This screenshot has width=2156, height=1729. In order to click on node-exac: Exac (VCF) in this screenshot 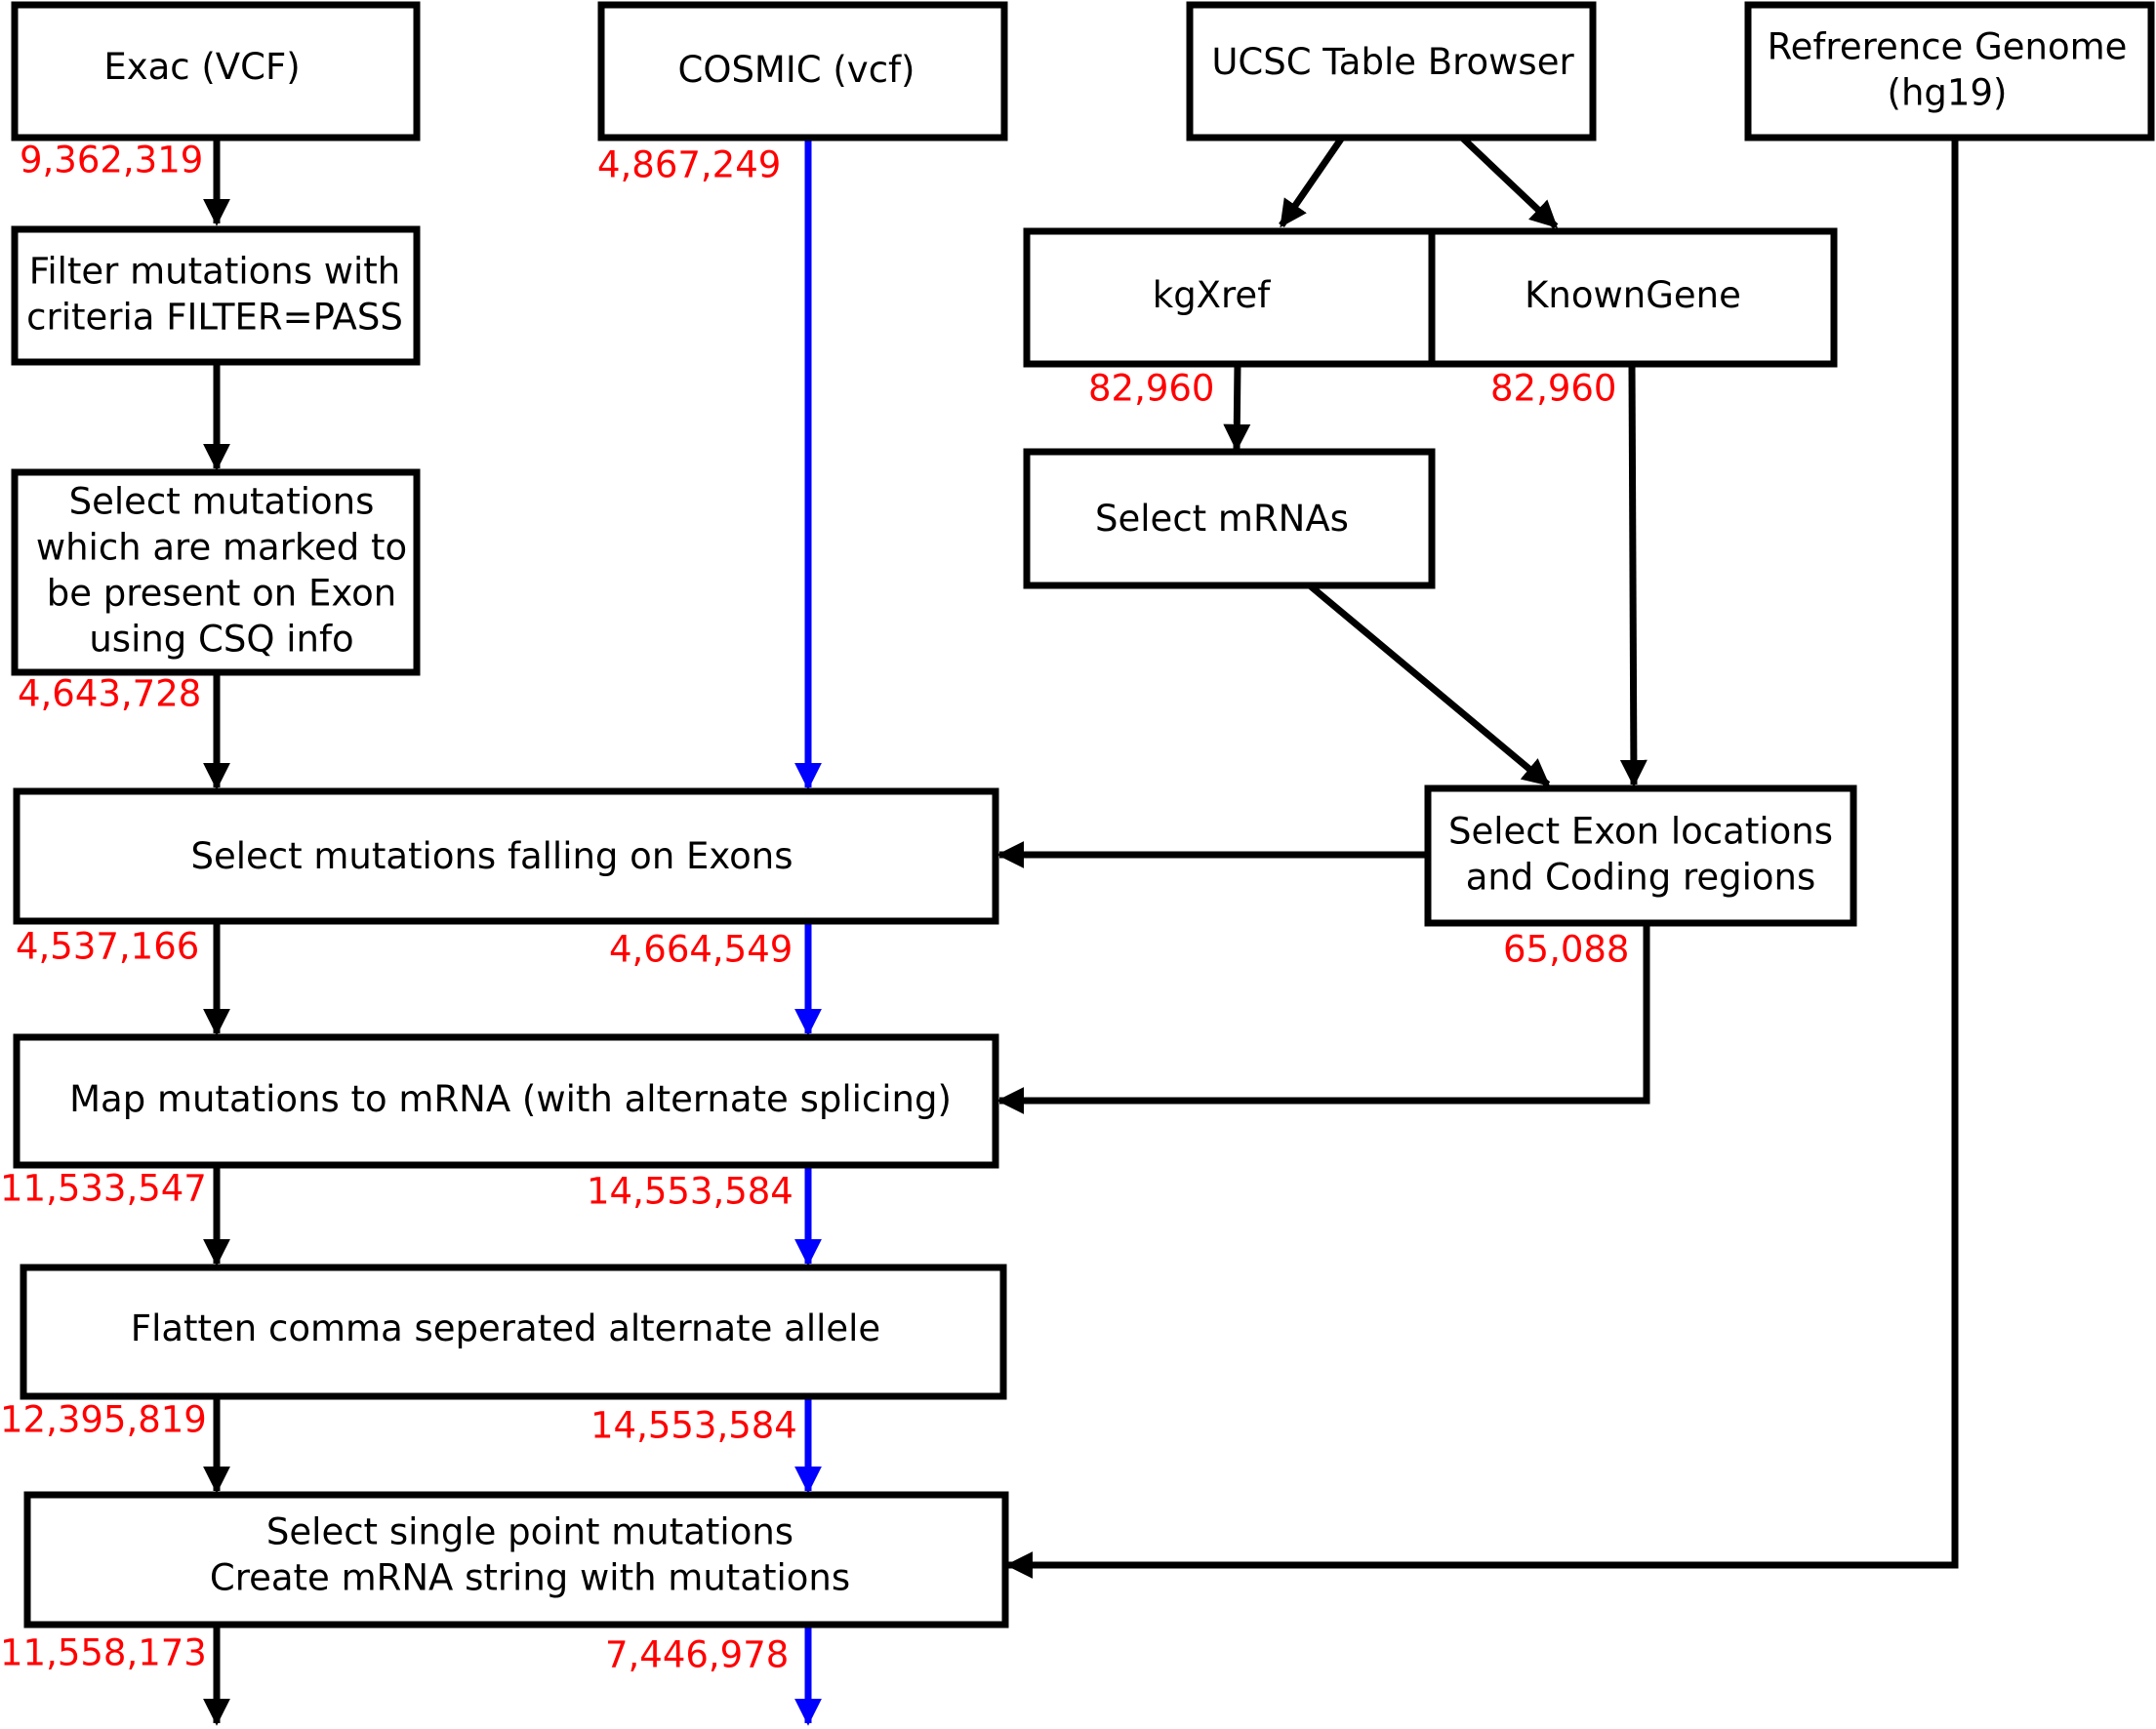, I will do `click(216, 71)`.